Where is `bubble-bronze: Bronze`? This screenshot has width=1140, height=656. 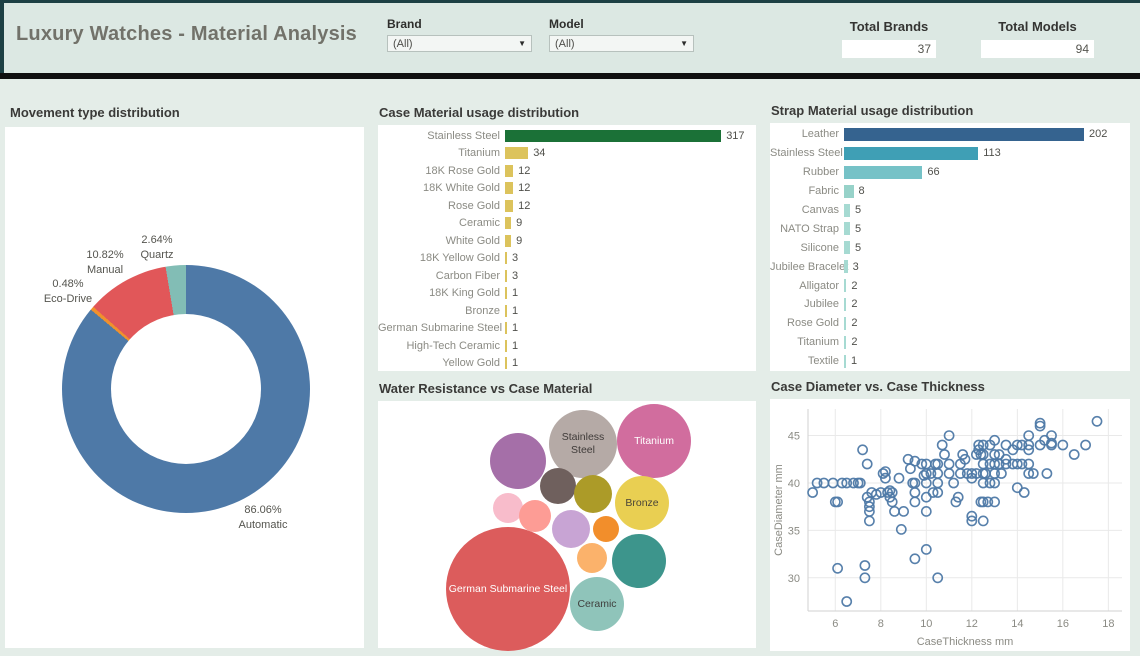
bubble-bronze: Bronze is located at coordinates (642, 503).